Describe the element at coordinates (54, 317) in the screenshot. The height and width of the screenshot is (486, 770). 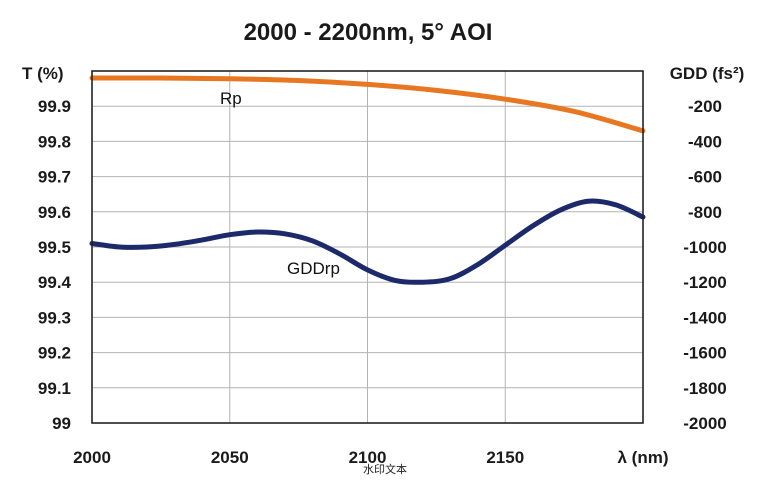
I see `y-left-tick-label: 99.3` at that location.